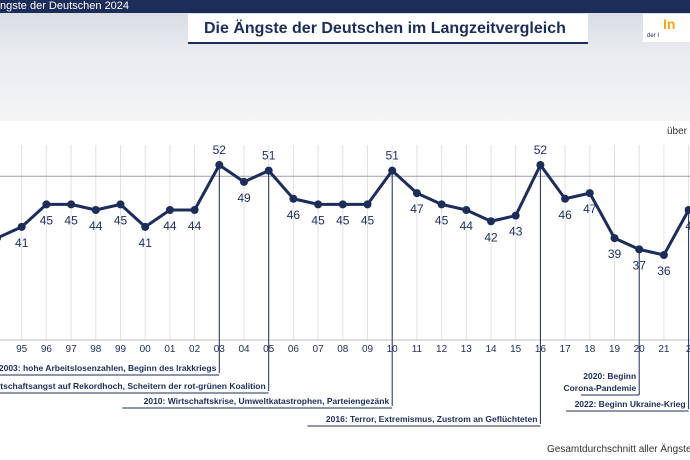 The width and height of the screenshot is (690, 460). What do you see at coordinates (220, 349) in the screenshot?
I see `x-tick-03: 03` at bounding box center [220, 349].